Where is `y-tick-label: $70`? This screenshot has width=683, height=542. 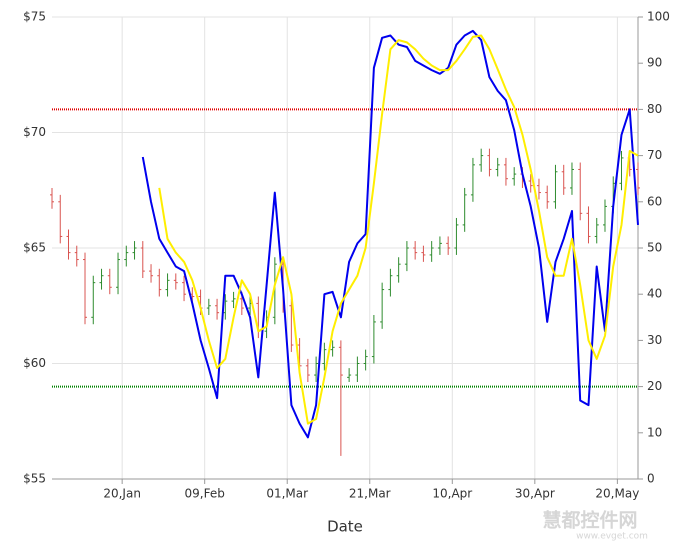
y-tick-label: $70 is located at coordinates (34, 132).